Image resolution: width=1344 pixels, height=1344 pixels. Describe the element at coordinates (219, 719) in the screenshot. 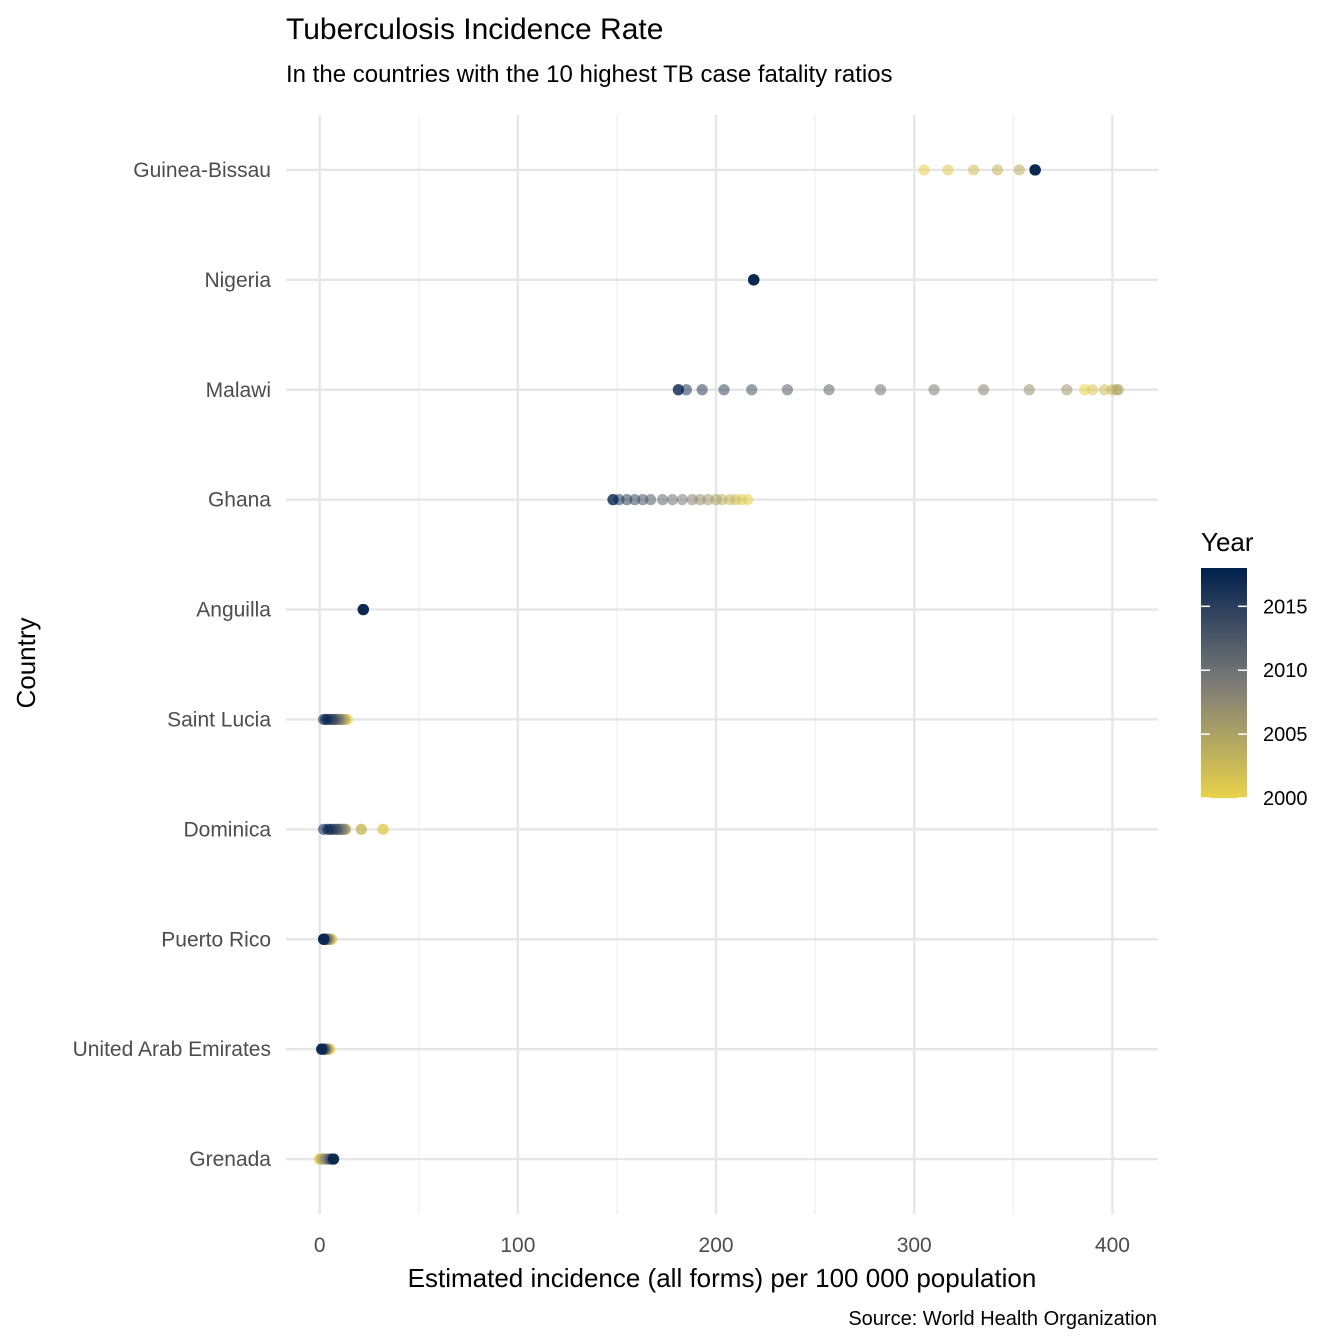

I see `y-tick-label: Saint Lucia` at that location.